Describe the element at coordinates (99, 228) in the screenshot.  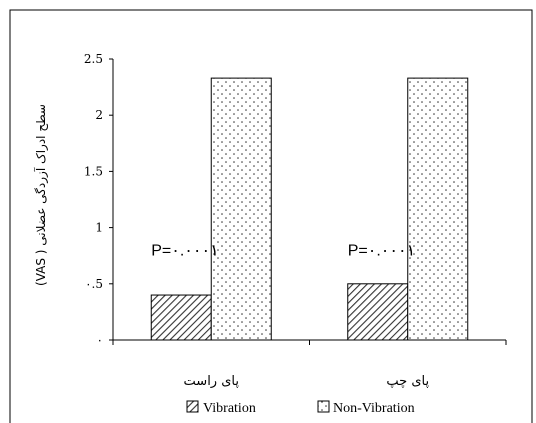
I see `y-tick-label: 1` at that location.